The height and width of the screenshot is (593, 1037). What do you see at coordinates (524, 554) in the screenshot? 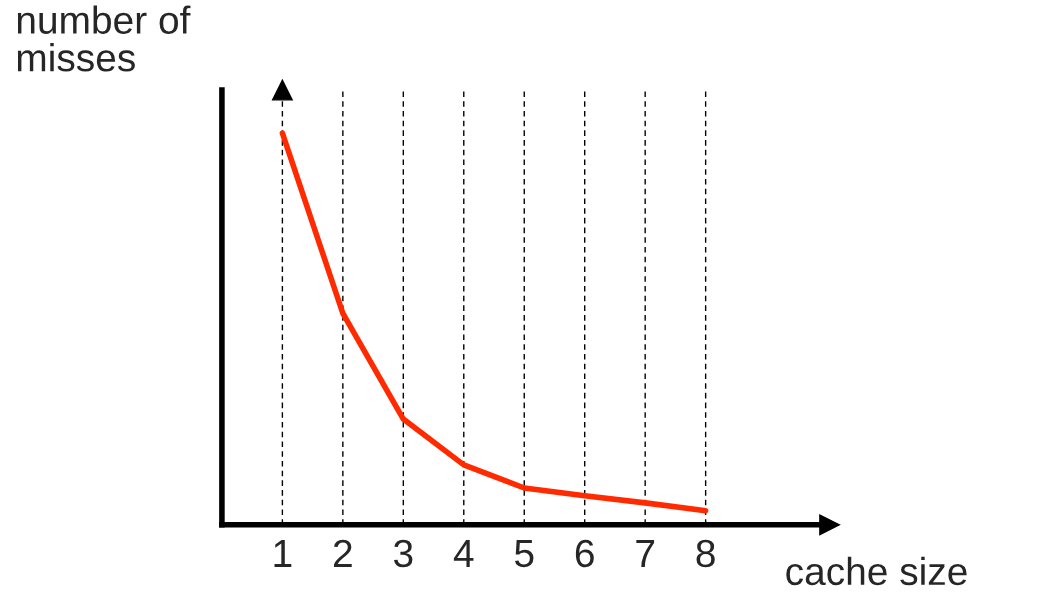
I see `x-tick-label: 5` at bounding box center [524, 554].